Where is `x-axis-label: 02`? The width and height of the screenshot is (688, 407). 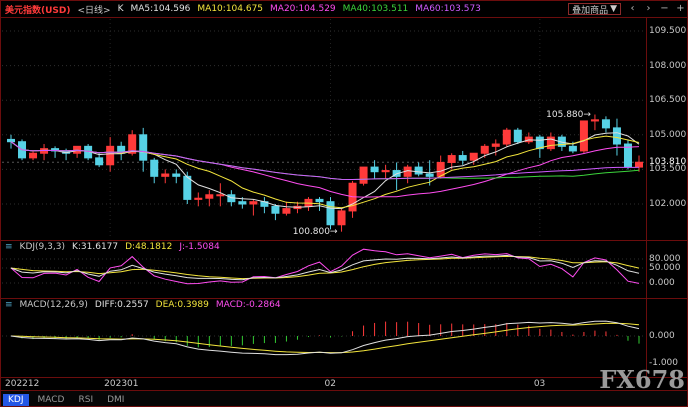
x-axis-label: 02 is located at coordinates (330, 384).